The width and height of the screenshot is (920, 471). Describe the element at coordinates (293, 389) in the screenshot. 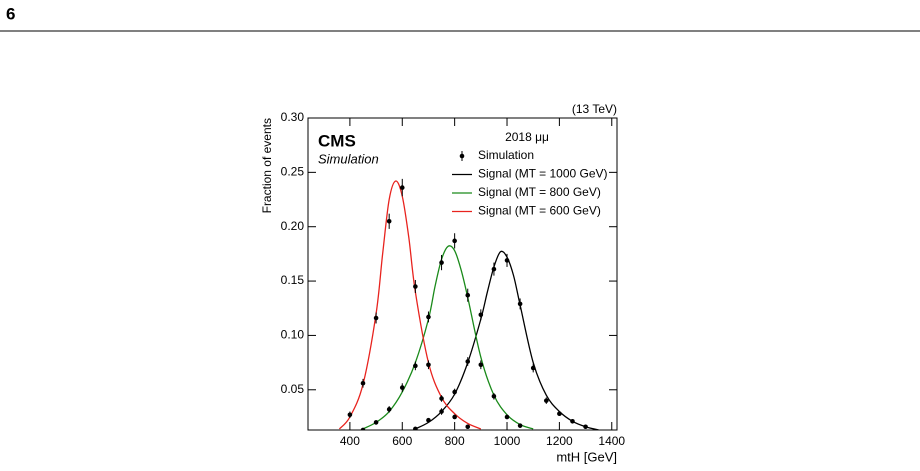

I see `y-tick-label: 0.05` at that location.